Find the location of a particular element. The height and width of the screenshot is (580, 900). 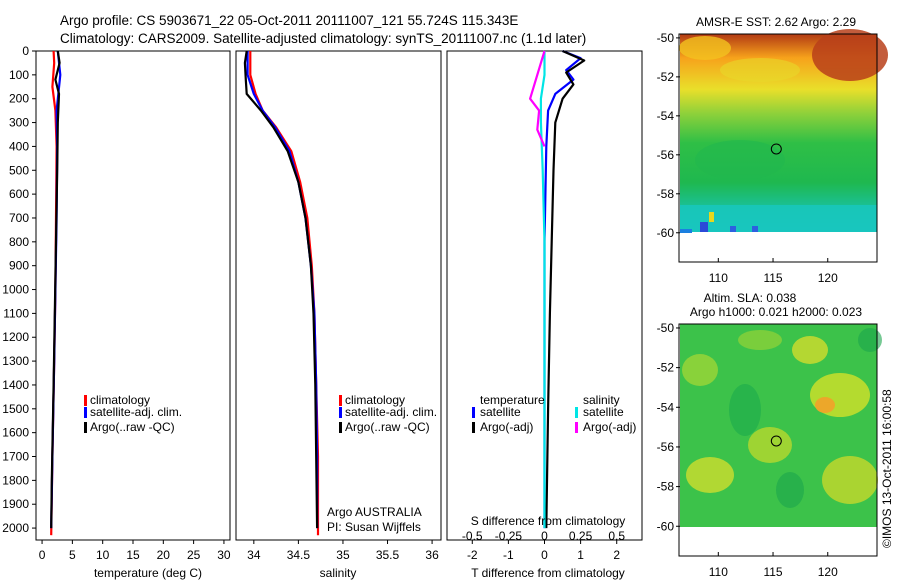

temperature-series is located at coordinates (56, 293).